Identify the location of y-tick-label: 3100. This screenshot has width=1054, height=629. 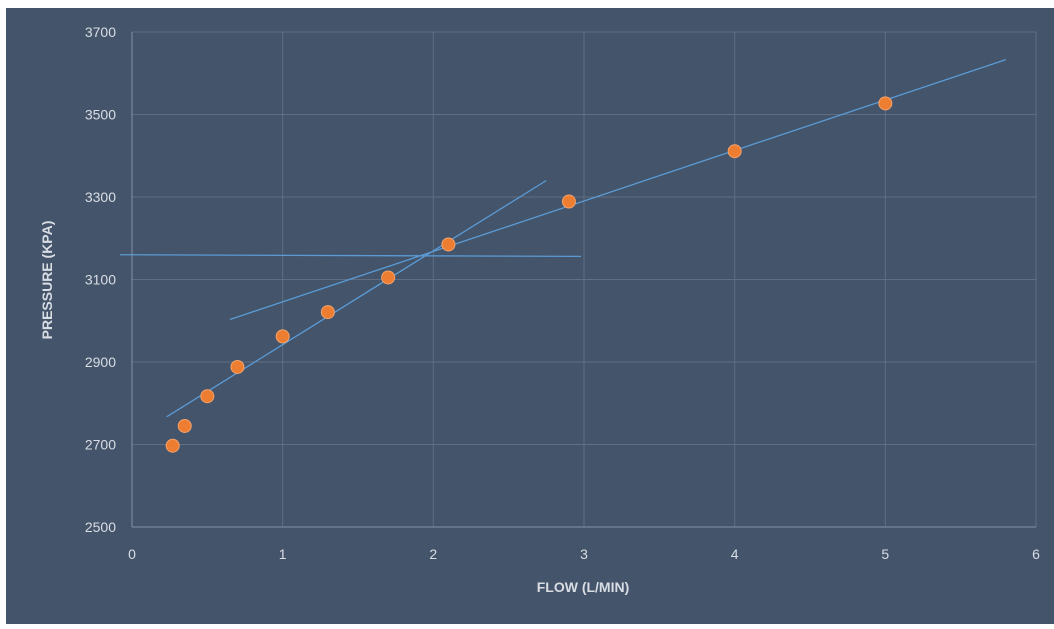
(100, 280).